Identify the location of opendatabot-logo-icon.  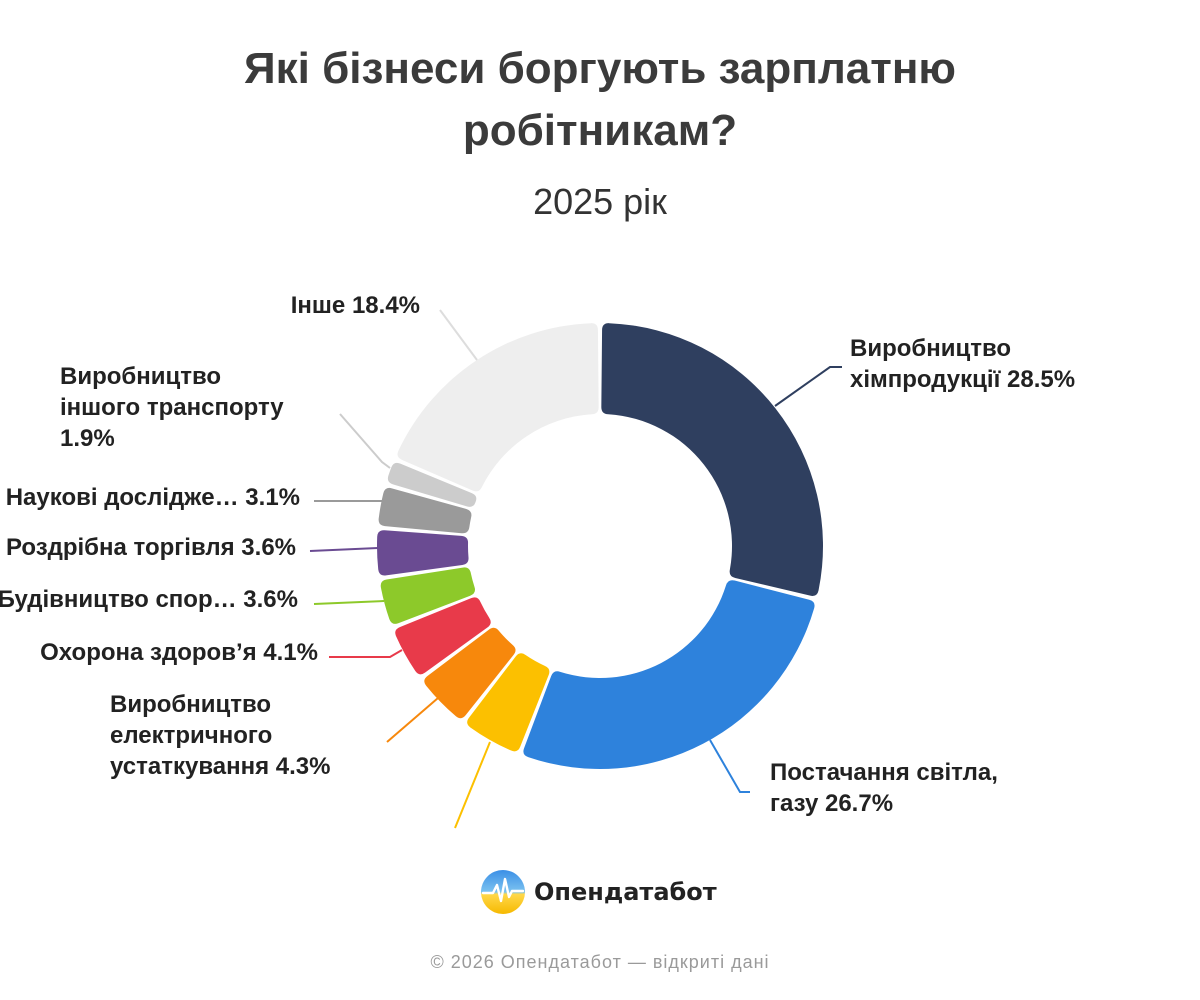
(503, 892).